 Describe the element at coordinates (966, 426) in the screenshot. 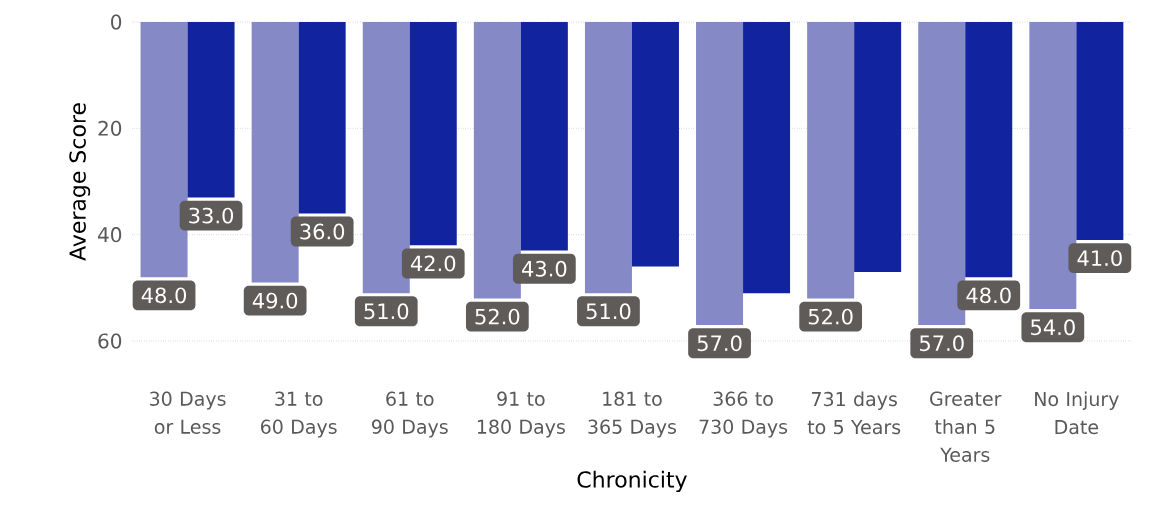

I see `x-tick-label: Greater than 5 Years` at that location.